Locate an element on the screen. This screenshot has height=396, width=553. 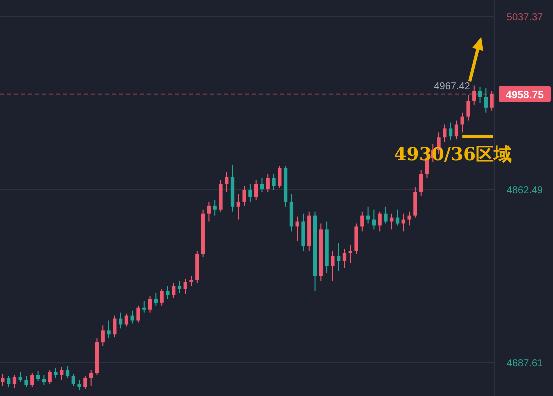
y-tick-label: 4862.49 is located at coordinates (525, 191).